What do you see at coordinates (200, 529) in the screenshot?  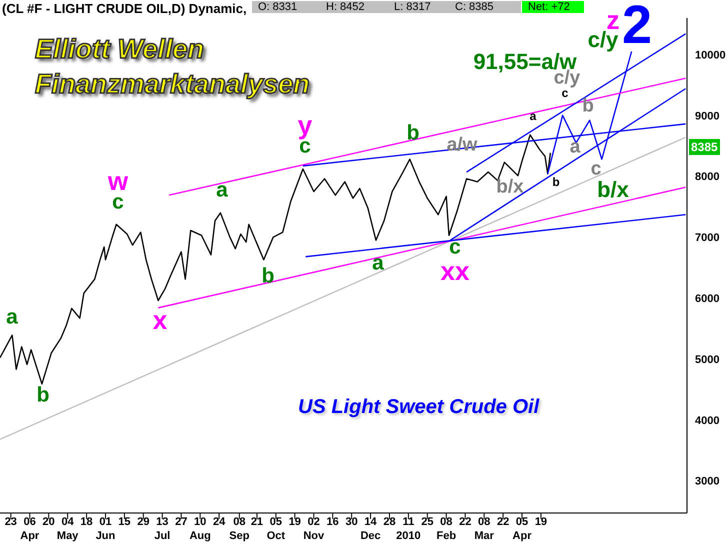 I see `x-tick-label: 10 Aug` at bounding box center [200, 529].